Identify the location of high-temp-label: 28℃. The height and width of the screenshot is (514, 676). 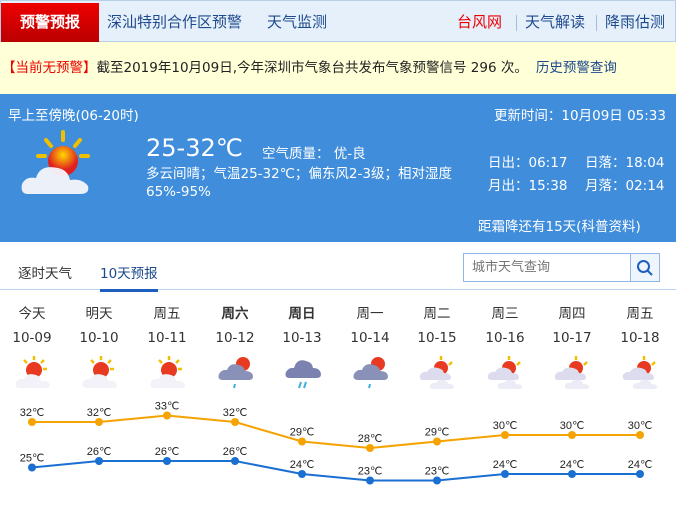
(370, 439).